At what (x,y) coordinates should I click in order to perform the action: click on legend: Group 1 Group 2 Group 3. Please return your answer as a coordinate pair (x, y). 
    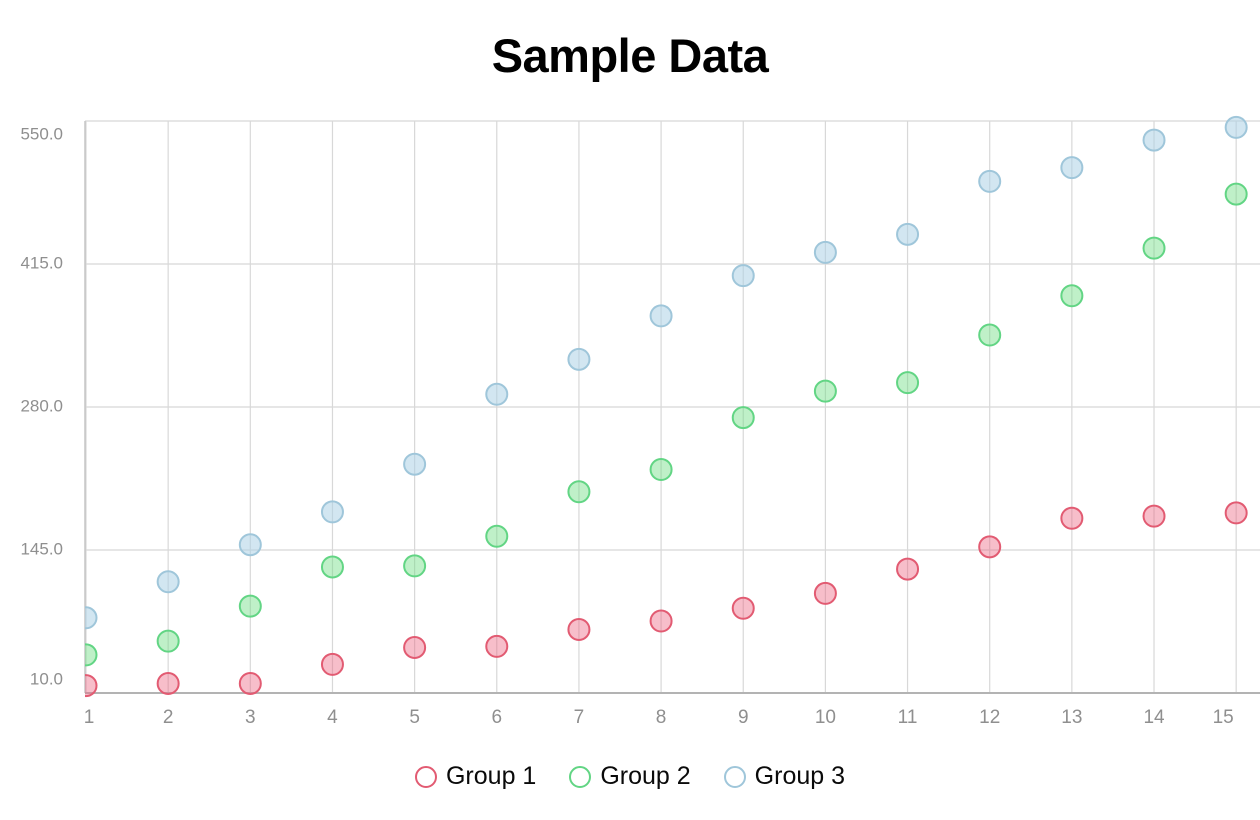
    Looking at the image, I should click on (630, 776).